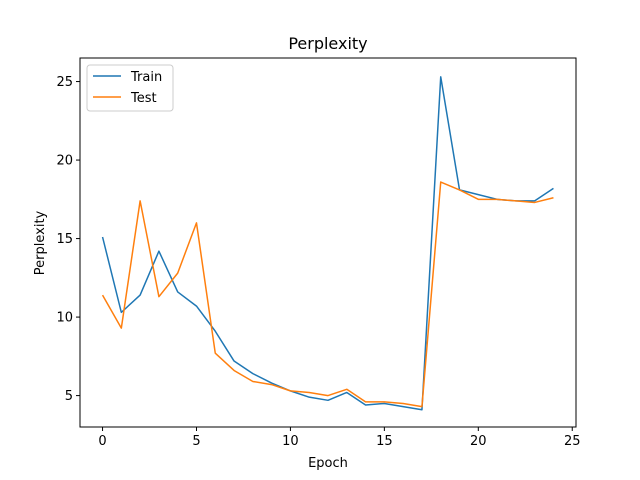  Describe the element at coordinates (143, 98) in the screenshot. I see `legend-label-test: Test` at that location.